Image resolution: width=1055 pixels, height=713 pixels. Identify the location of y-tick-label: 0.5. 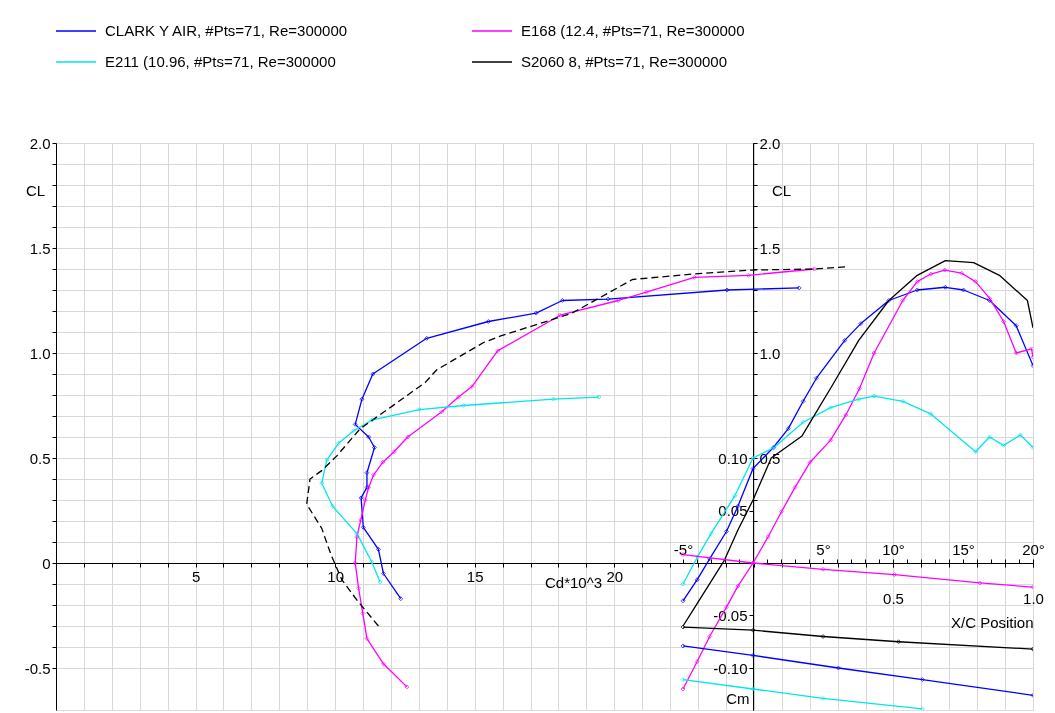
(40, 458).